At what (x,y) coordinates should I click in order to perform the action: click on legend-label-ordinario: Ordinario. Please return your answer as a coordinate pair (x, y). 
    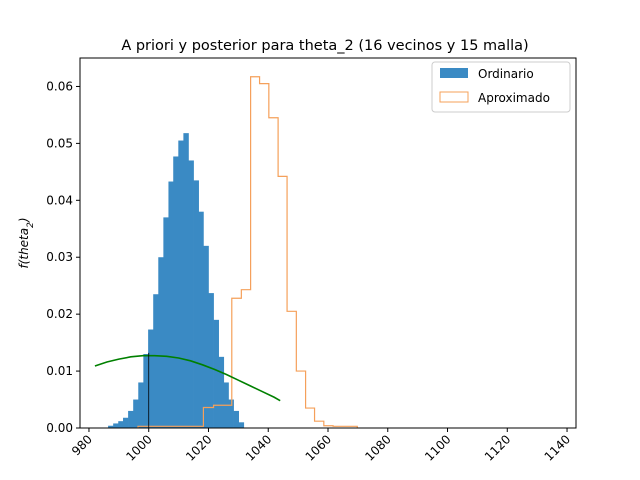
    Looking at the image, I should click on (506, 74).